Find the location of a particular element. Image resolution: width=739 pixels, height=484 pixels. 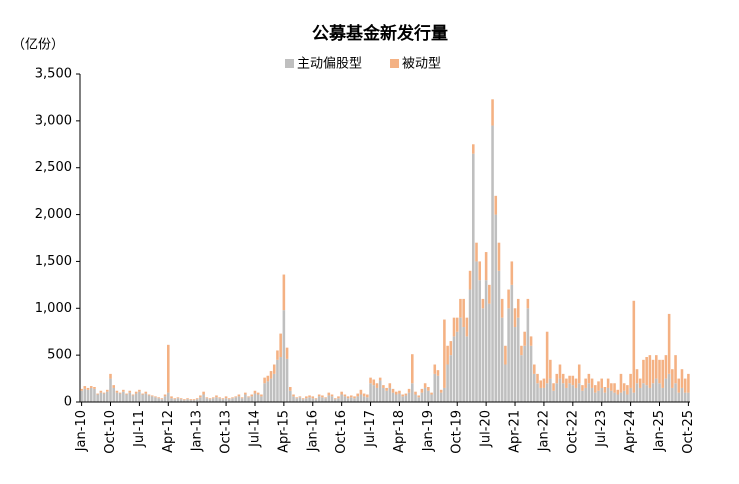

x-tick-label: Jul-14 is located at coordinates (254, 429).